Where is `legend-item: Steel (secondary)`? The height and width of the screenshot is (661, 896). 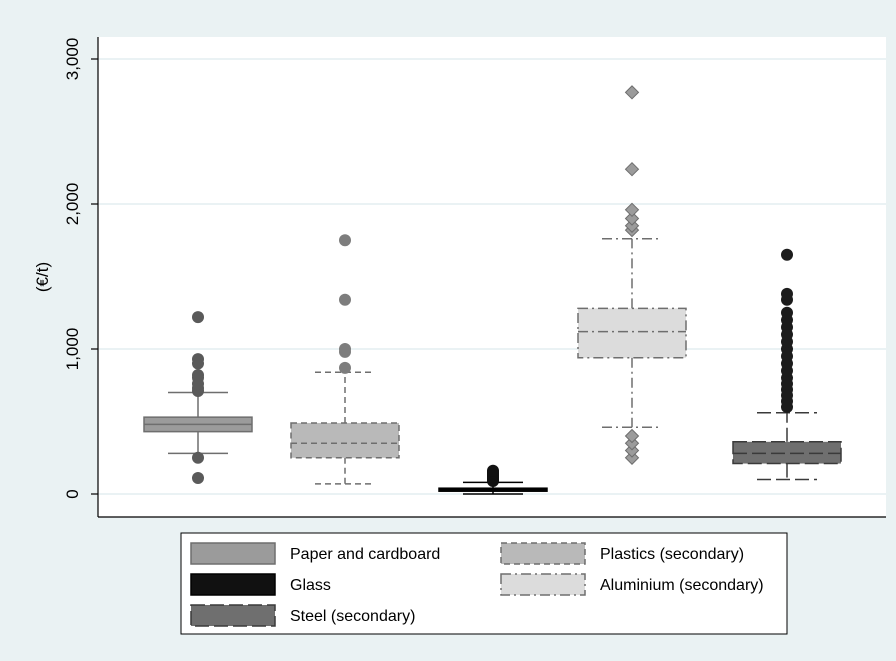
legend-item: Steel (secondary) is located at coordinates (302, 615).